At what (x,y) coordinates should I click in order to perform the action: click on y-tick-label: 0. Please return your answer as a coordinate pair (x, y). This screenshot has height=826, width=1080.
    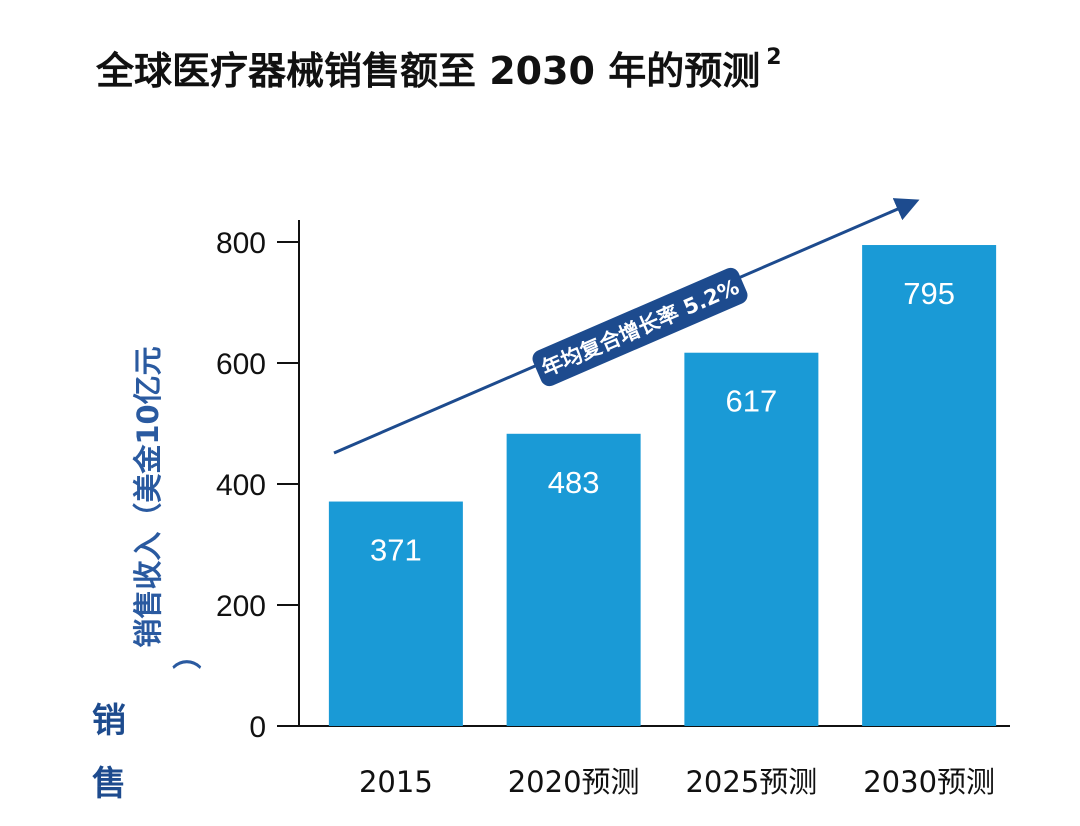
    Looking at the image, I should click on (257, 727).